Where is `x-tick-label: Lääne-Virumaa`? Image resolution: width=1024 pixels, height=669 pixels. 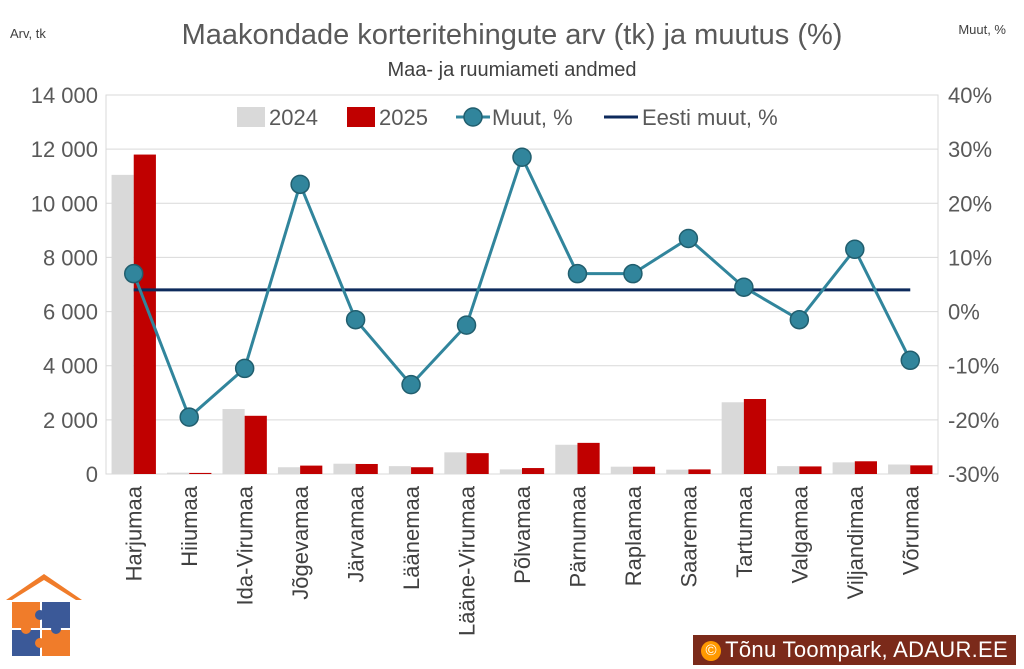
x-tick-label: Lääne-Virumaa is located at coordinates (467, 560).